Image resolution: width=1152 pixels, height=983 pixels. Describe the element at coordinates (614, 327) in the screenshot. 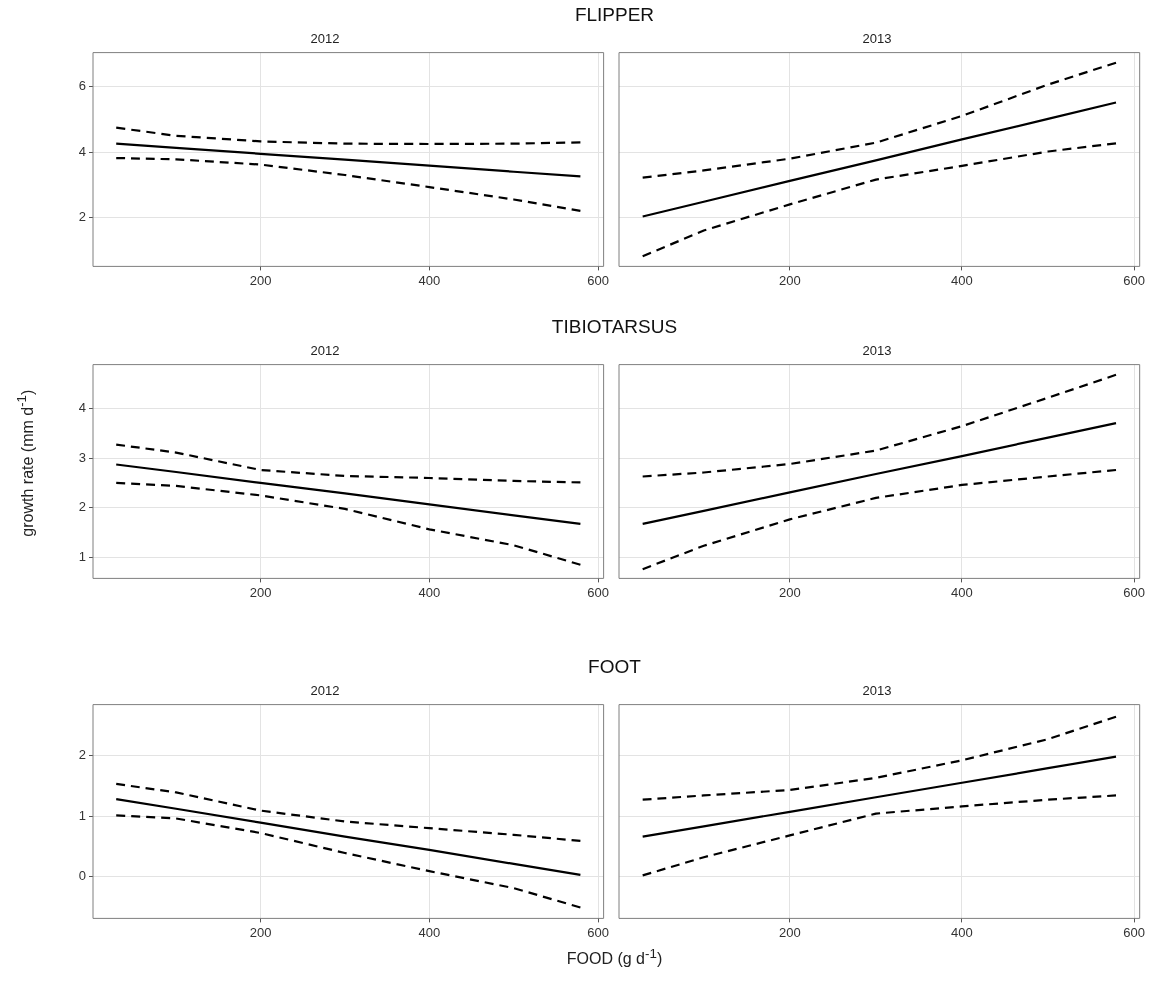

I see `chart-title: TIBIOTARSUS` at that location.